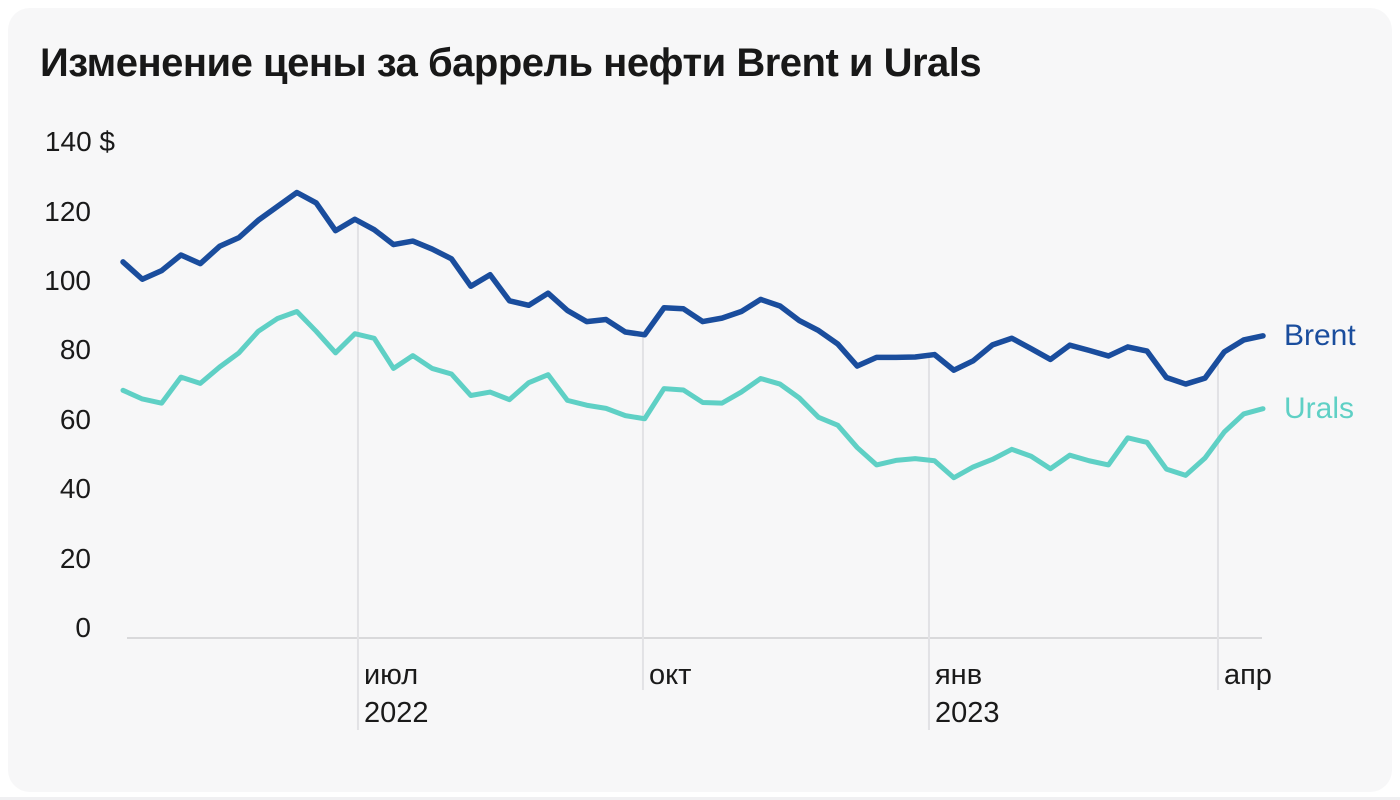 This screenshot has height=800, width=1400. What do you see at coordinates (79, 142) in the screenshot?
I see `y-axis-label-140: 140 $` at bounding box center [79, 142].